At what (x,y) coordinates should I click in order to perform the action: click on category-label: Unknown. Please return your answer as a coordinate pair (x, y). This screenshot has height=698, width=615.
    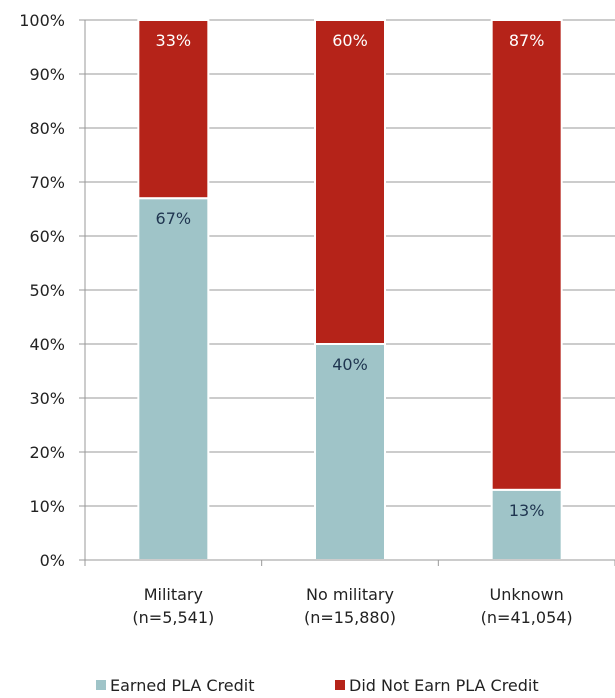
    Looking at the image, I should click on (527, 594).